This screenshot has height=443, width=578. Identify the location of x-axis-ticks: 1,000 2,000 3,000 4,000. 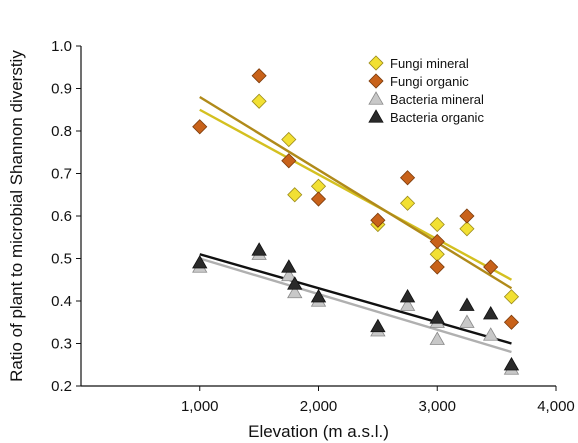
(378, 400).